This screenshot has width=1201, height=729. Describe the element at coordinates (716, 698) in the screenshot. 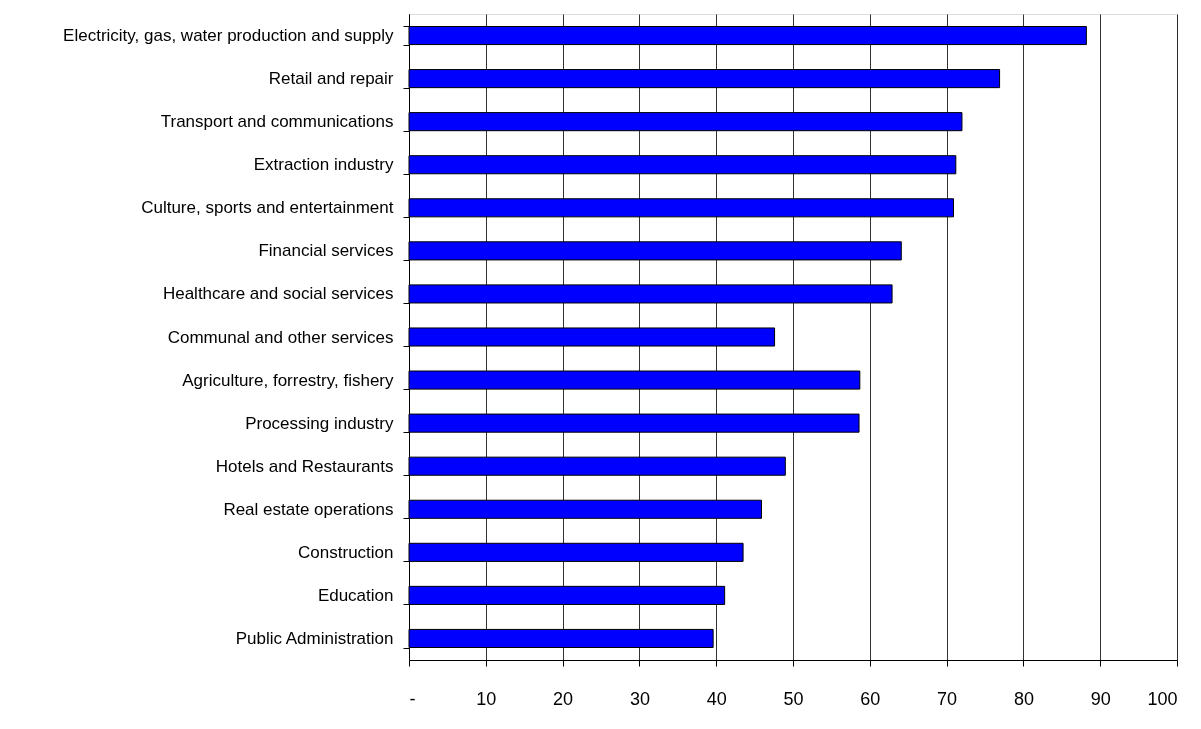

I see `x-tick-label: 40` at that location.